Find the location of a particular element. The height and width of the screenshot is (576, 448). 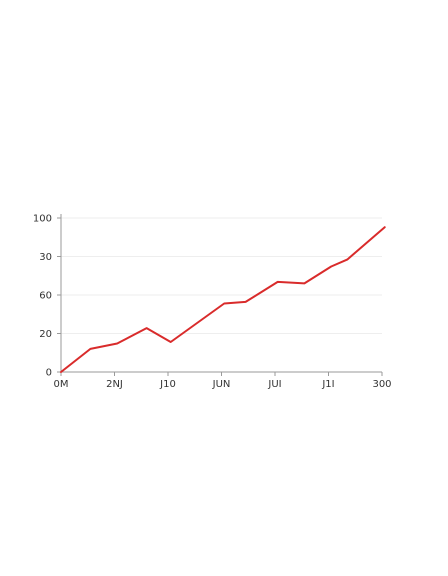

y-tick-label: 20 is located at coordinates (45, 334).